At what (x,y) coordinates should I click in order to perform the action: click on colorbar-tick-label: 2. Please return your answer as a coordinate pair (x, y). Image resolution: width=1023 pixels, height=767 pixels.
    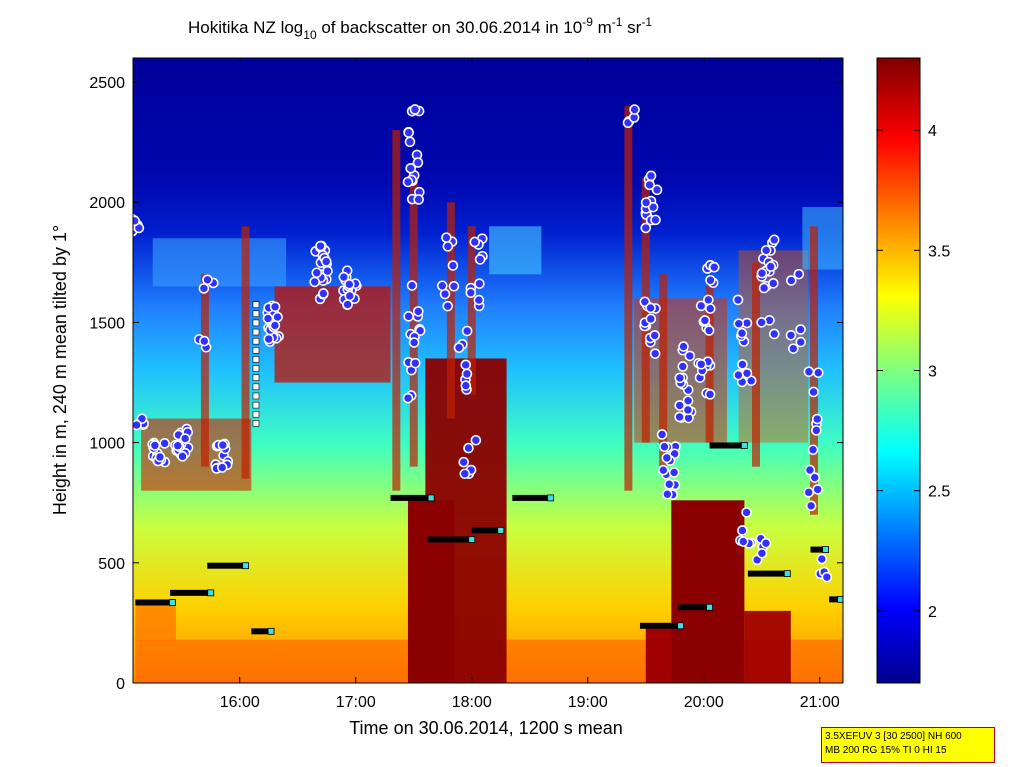
    Looking at the image, I should click on (932, 612).